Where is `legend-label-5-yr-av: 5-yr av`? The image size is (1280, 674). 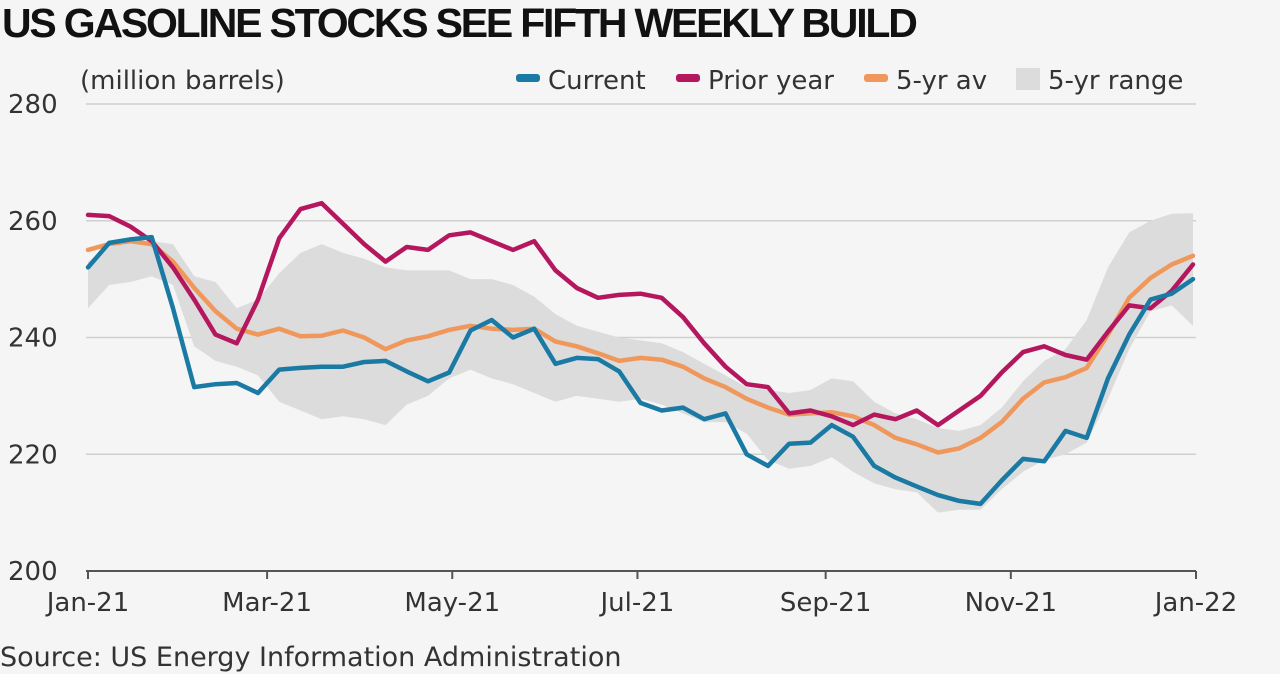
legend-label-5-yr-av: 5-yr av is located at coordinates (941, 81).